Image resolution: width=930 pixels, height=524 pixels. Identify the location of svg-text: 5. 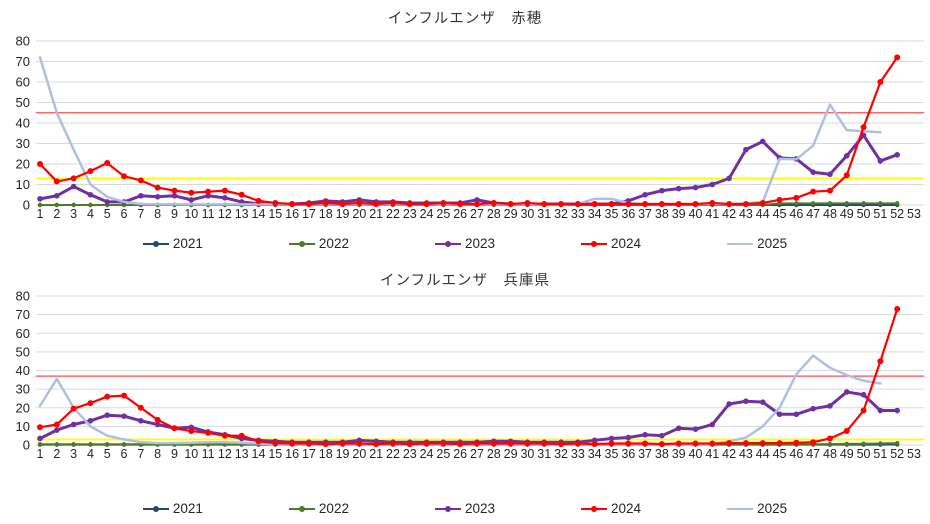
(107, 454).